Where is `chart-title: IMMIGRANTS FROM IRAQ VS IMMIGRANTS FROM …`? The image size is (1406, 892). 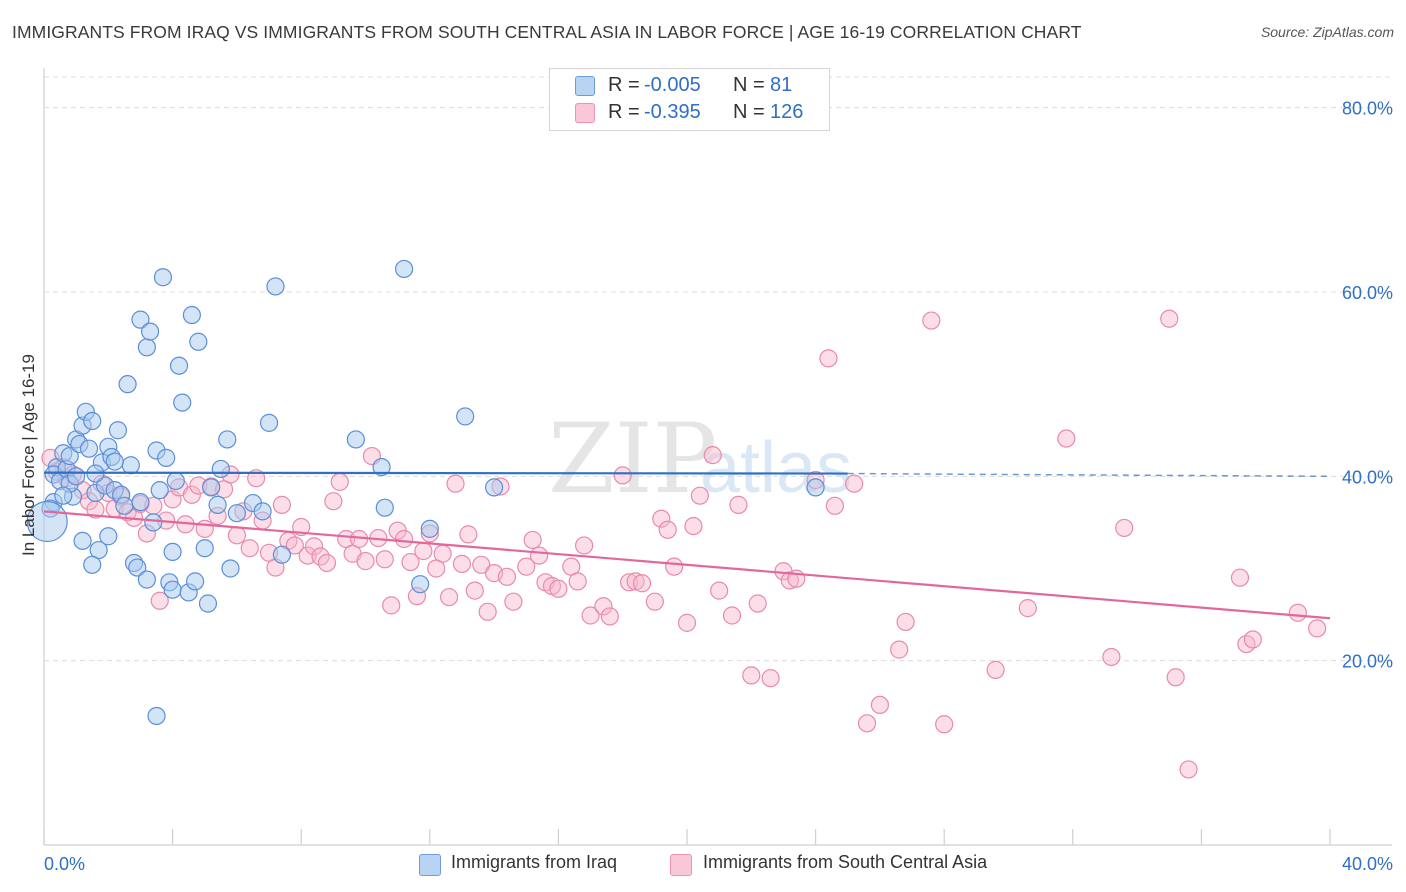
chart-title: IMMIGRANTS FROM IRAQ VS IMMIGRANTS FROM … is located at coordinates (547, 32).